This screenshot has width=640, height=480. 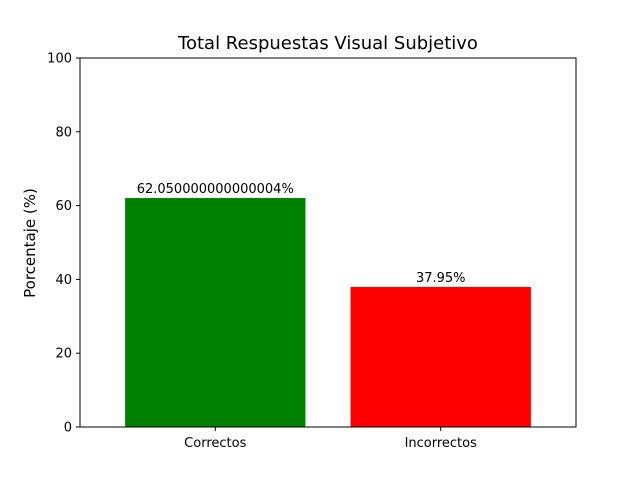 What do you see at coordinates (63, 280) in the screenshot?
I see `y-tick-label: 40` at bounding box center [63, 280].